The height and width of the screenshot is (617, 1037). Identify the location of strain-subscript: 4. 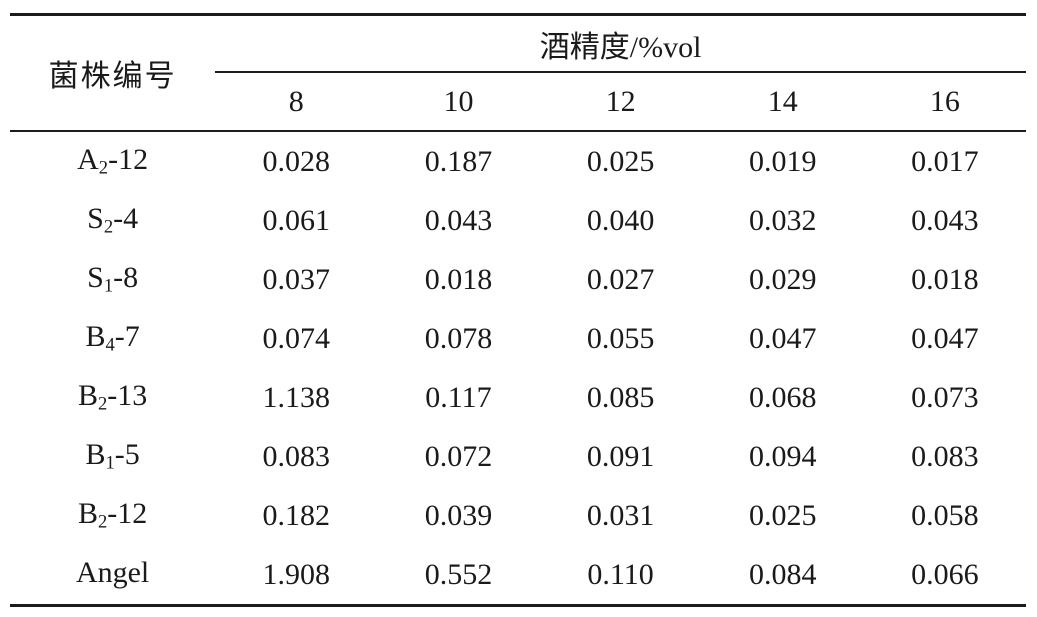
(110, 345).